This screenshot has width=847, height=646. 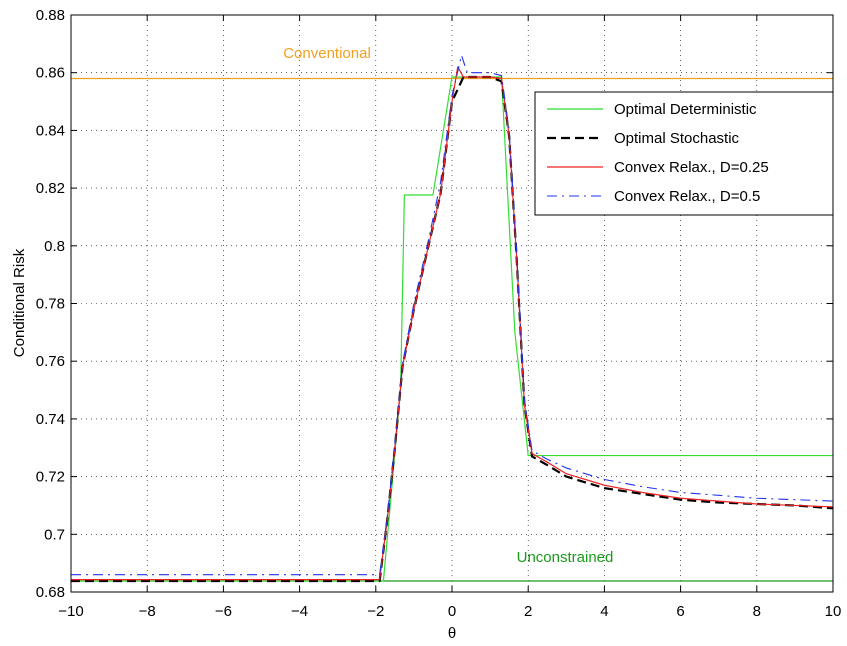 What do you see at coordinates (70, 611) in the screenshot?
I see `x-tick-label: −10` at bounding box center [70, 611].